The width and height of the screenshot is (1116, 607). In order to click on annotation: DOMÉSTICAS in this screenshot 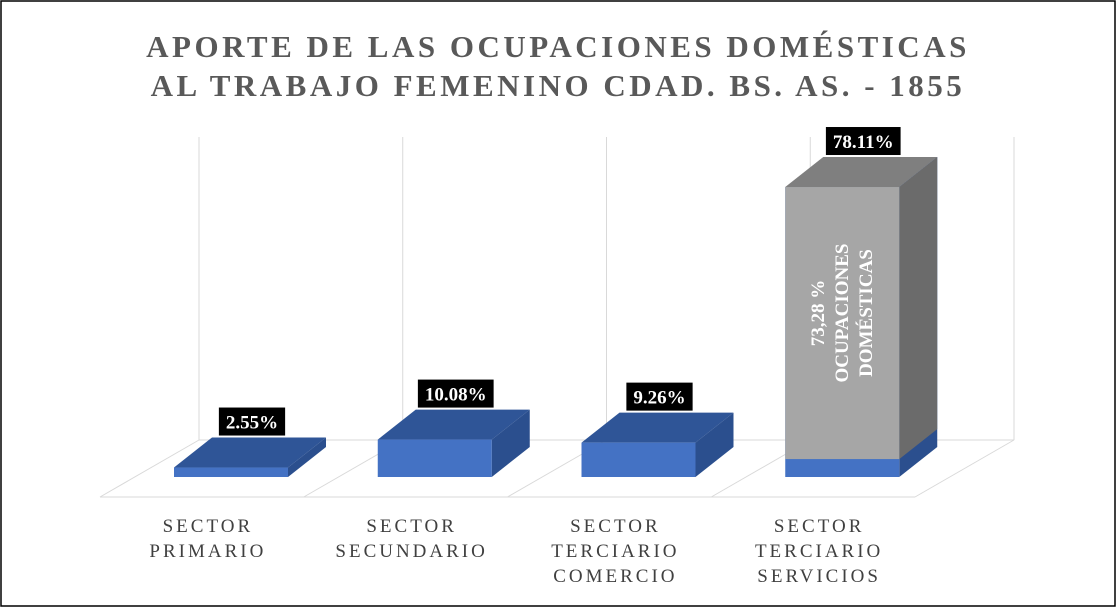, I will do `click(866, 313)`.